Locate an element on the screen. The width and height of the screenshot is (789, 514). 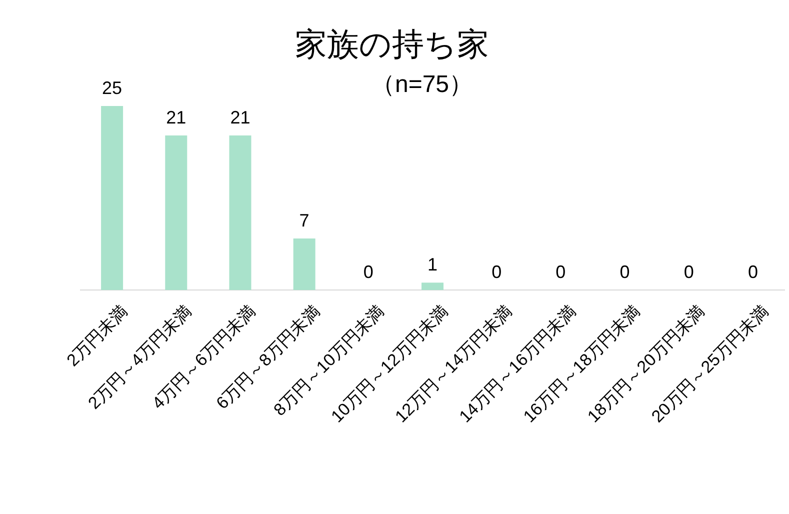
chart-subtitle: （n=75） is located at coordinates (422, 84).